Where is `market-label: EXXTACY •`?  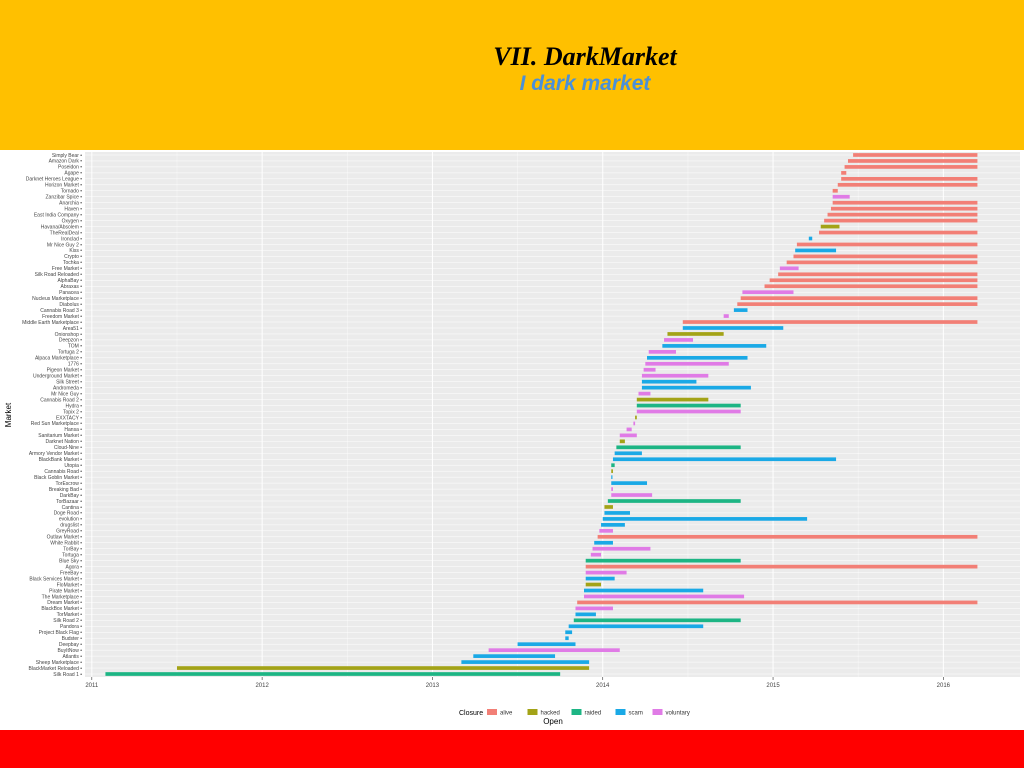 market-label: EXXTACY • is located at coordinates (69, 418).